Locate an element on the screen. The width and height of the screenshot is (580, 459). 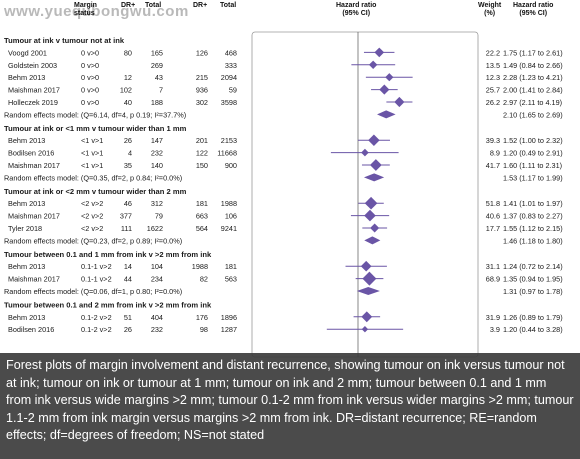
total-2: 2094 is located at coordinates (229, 77).